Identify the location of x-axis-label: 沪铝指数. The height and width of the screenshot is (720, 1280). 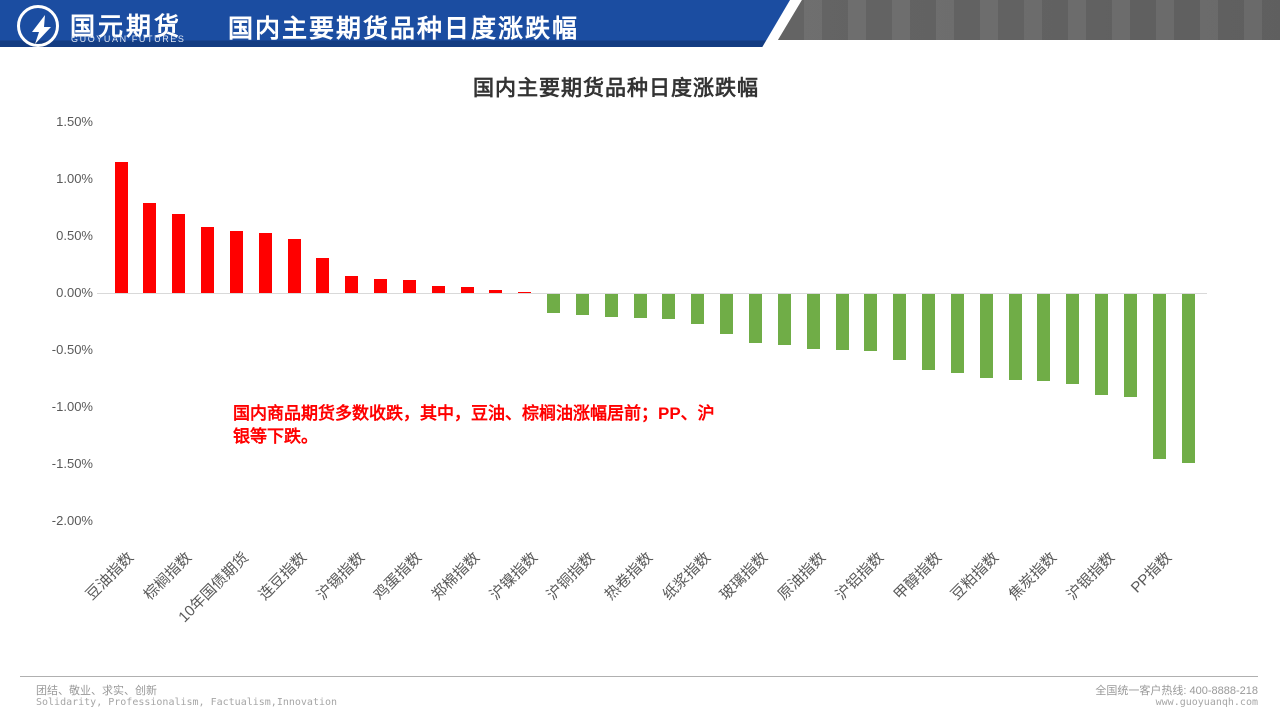
(859, 576).